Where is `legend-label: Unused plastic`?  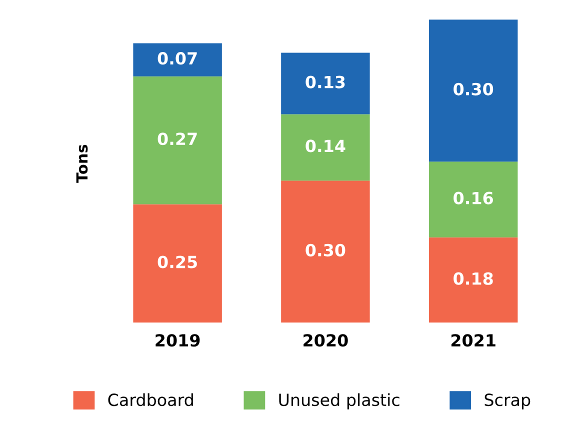
legend-label: Unused plastic is located at coordinates (339, 401).